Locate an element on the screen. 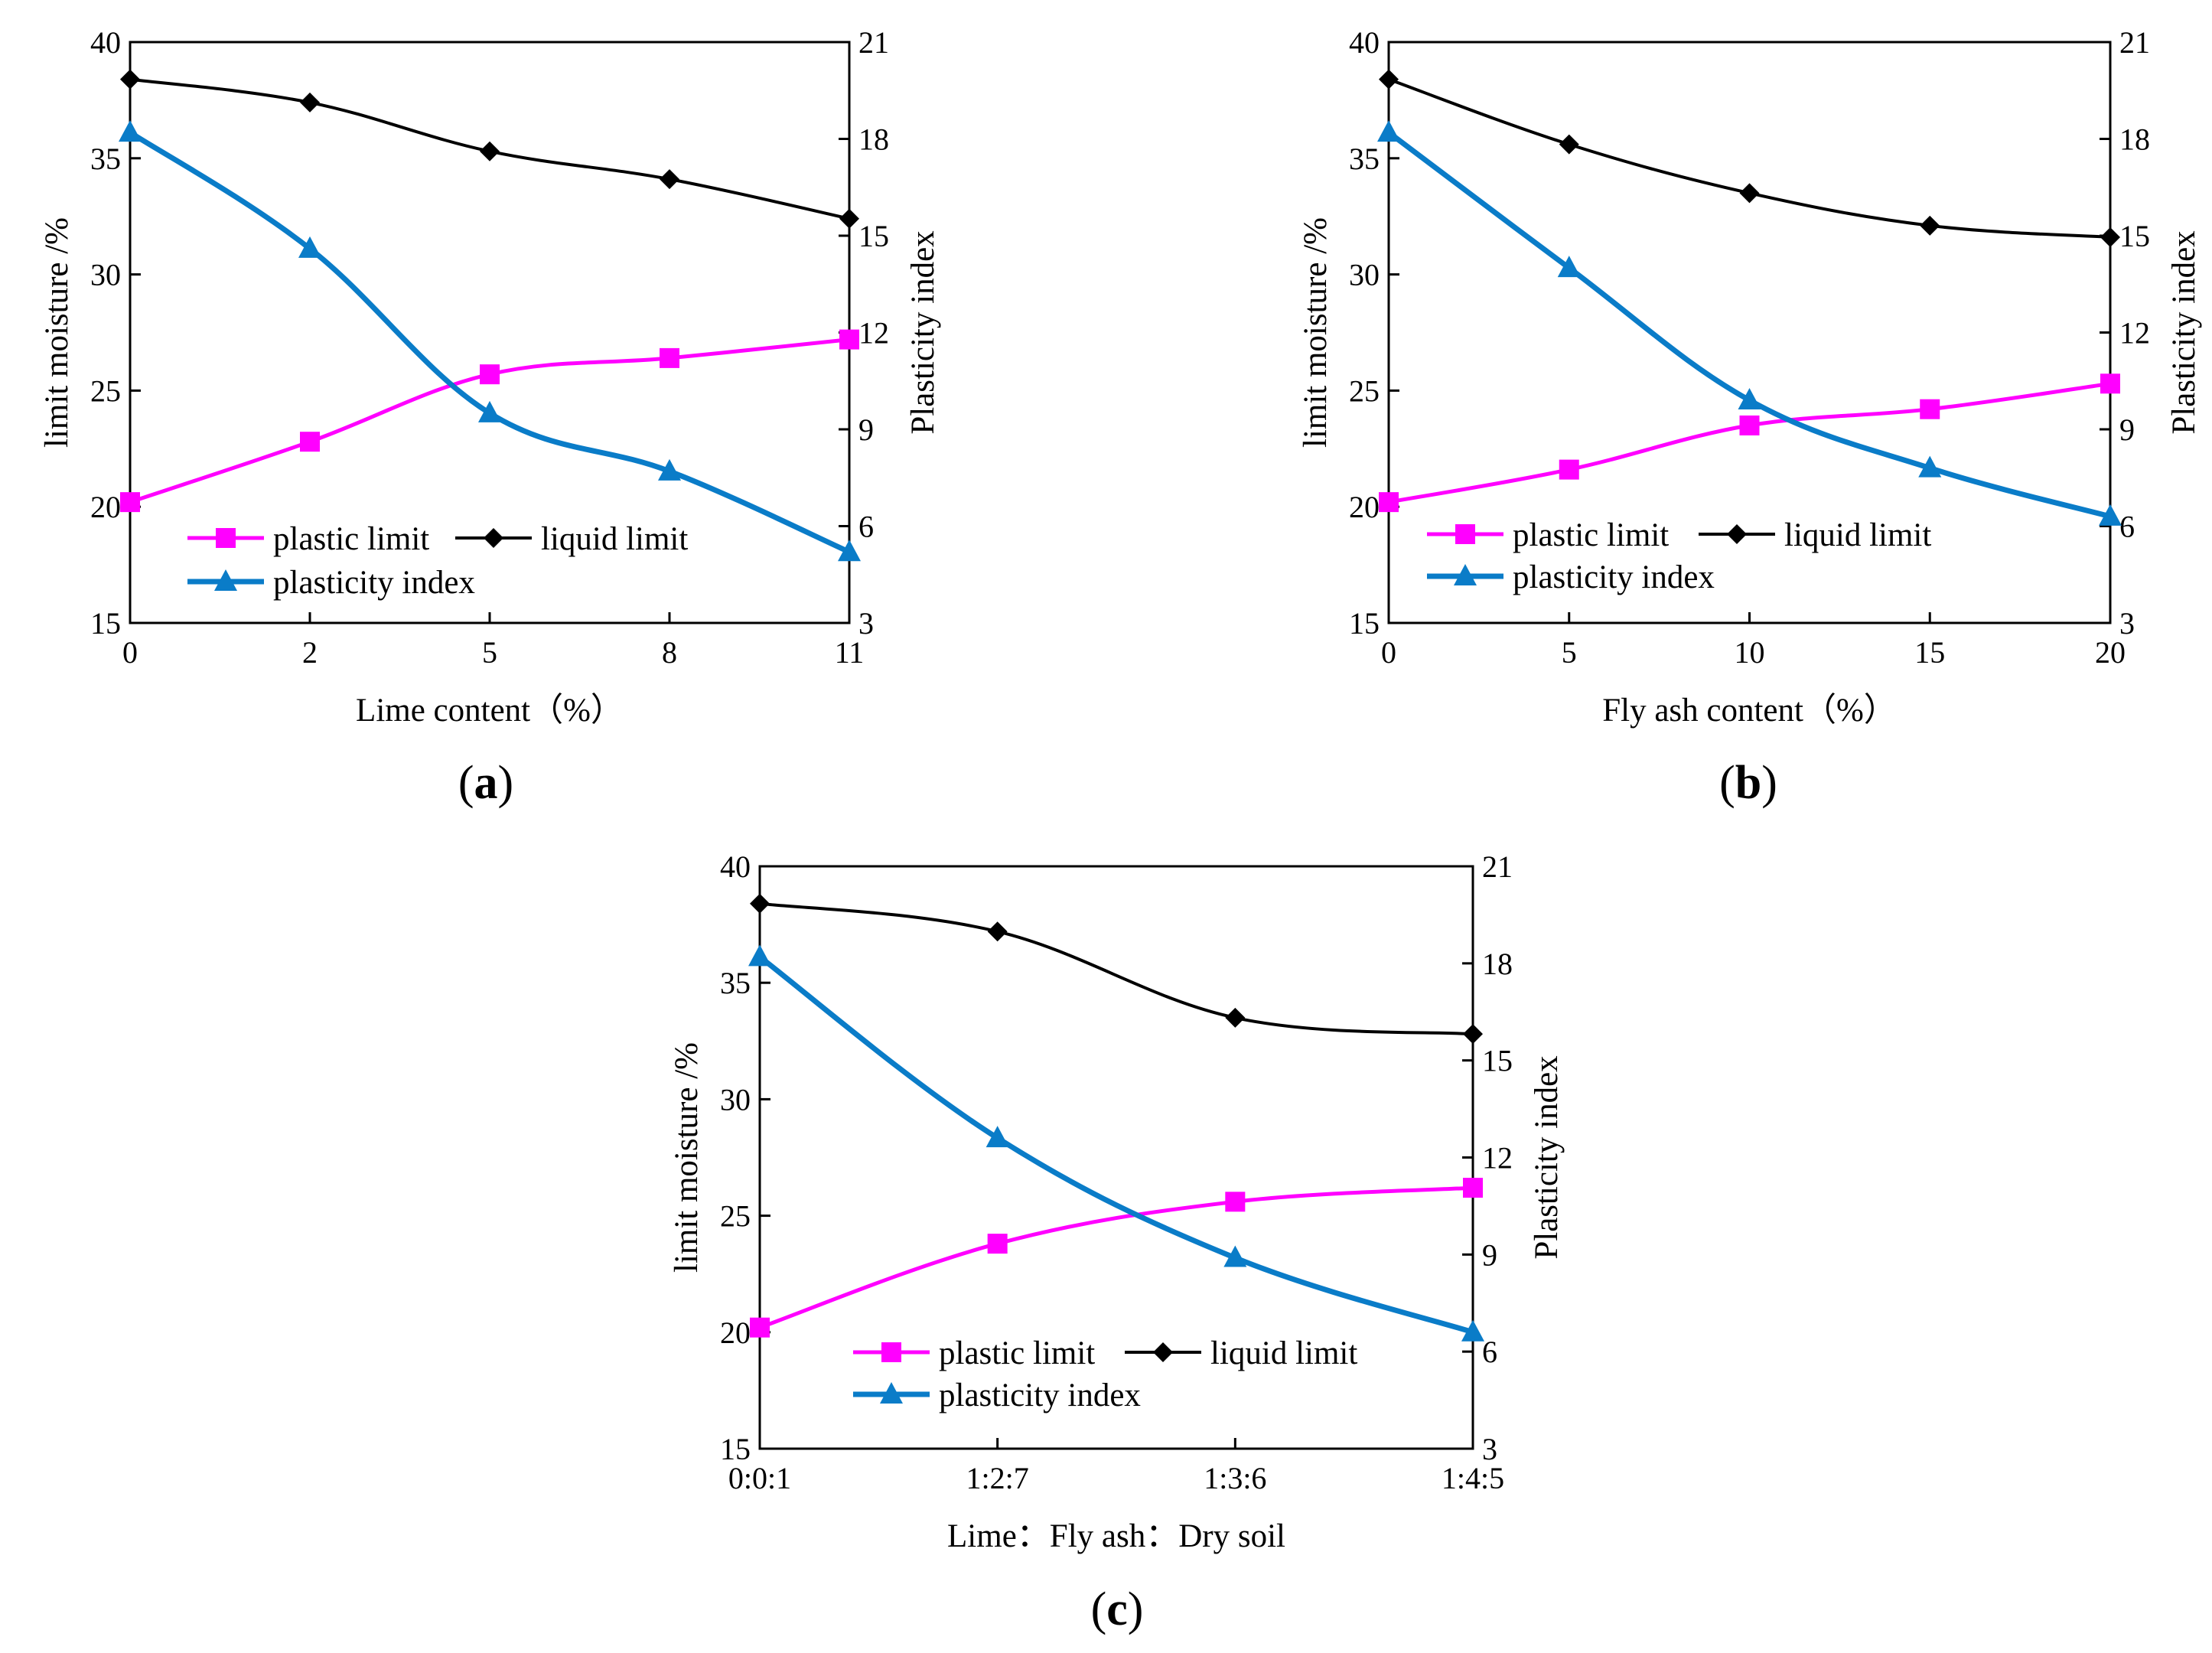 The height and width of the screenshot is (1653, 2212). x-axis-title: Lime content（%） is located at coordinates (490, 711).